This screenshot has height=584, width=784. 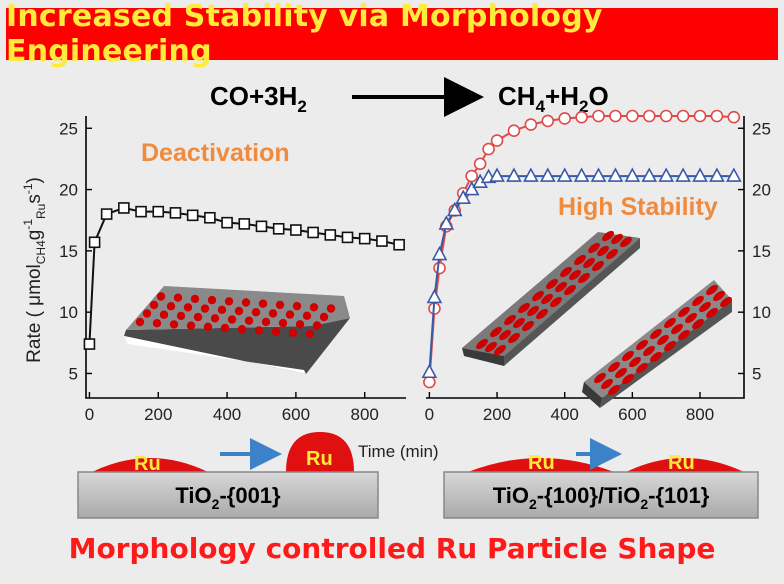 What do you see at coordinates (68, 190) in the screenshot?
I see `y-tick-label: 20` at bounding box center [68, 190].